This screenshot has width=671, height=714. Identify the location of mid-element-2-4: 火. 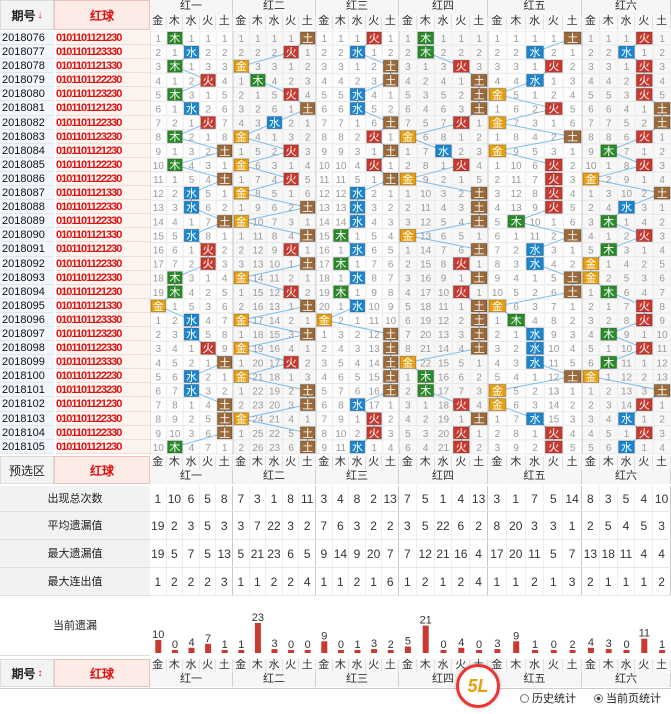
(291, 463).